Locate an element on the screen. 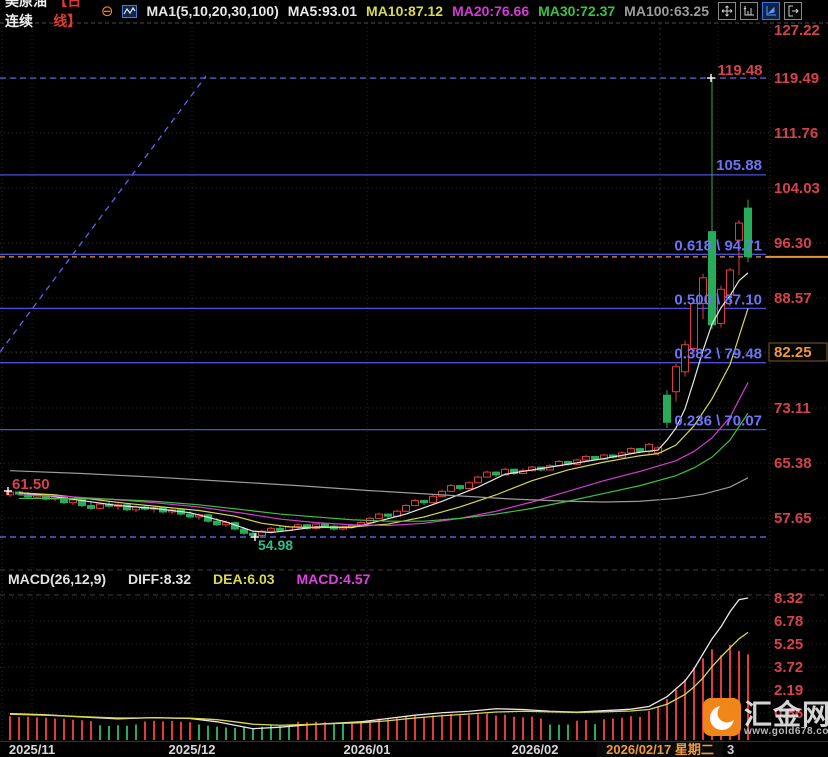  dea-value-label: DEA:6.03 is located at coordinates (244, 579).